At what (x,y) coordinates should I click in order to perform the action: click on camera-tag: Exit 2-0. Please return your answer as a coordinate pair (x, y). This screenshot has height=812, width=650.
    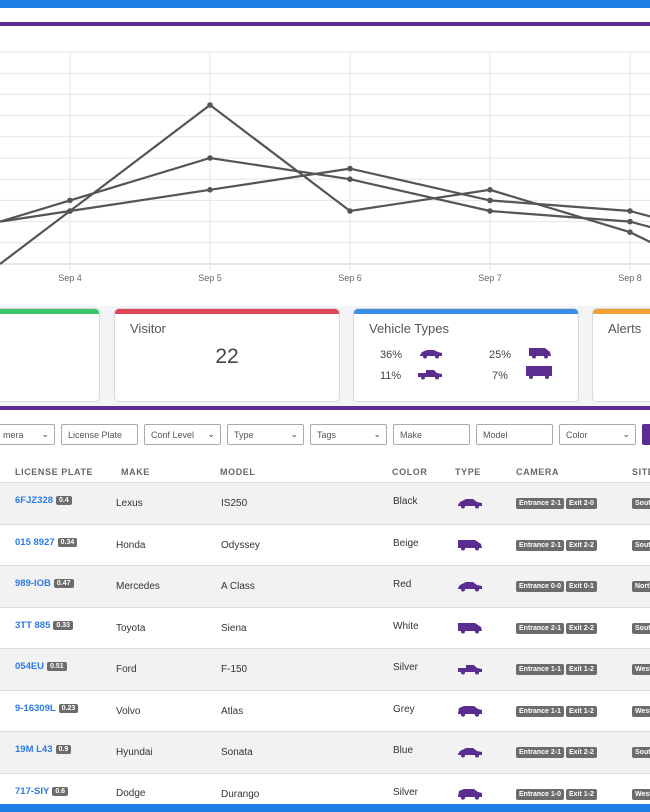
    Looking at the image, I should click on (581, 503).